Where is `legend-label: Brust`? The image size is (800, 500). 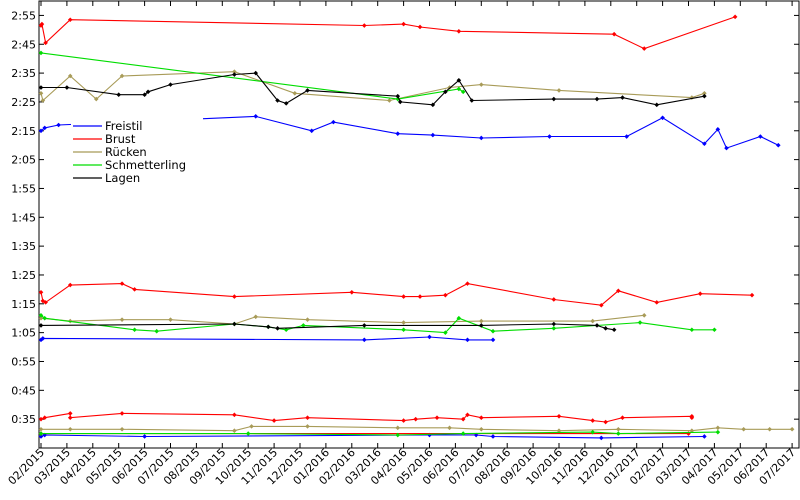
legend-label: Brust is located at coordinates (120, 139).